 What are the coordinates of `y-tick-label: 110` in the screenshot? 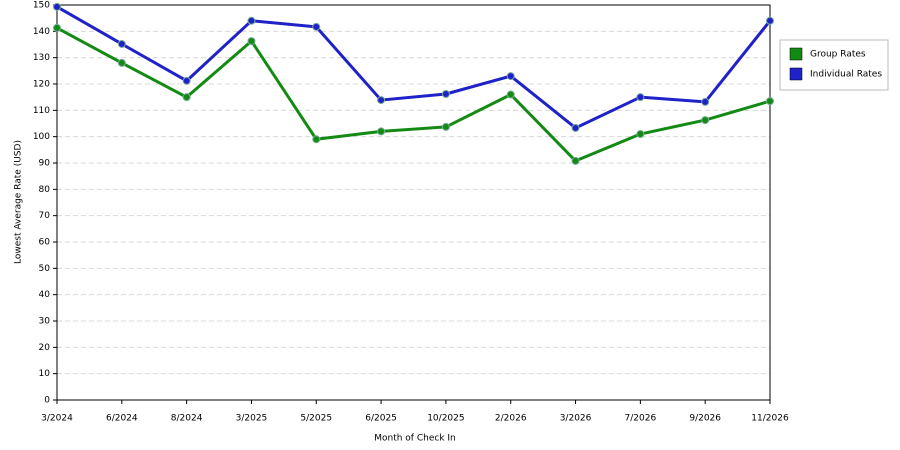 It's located at (41, 111).